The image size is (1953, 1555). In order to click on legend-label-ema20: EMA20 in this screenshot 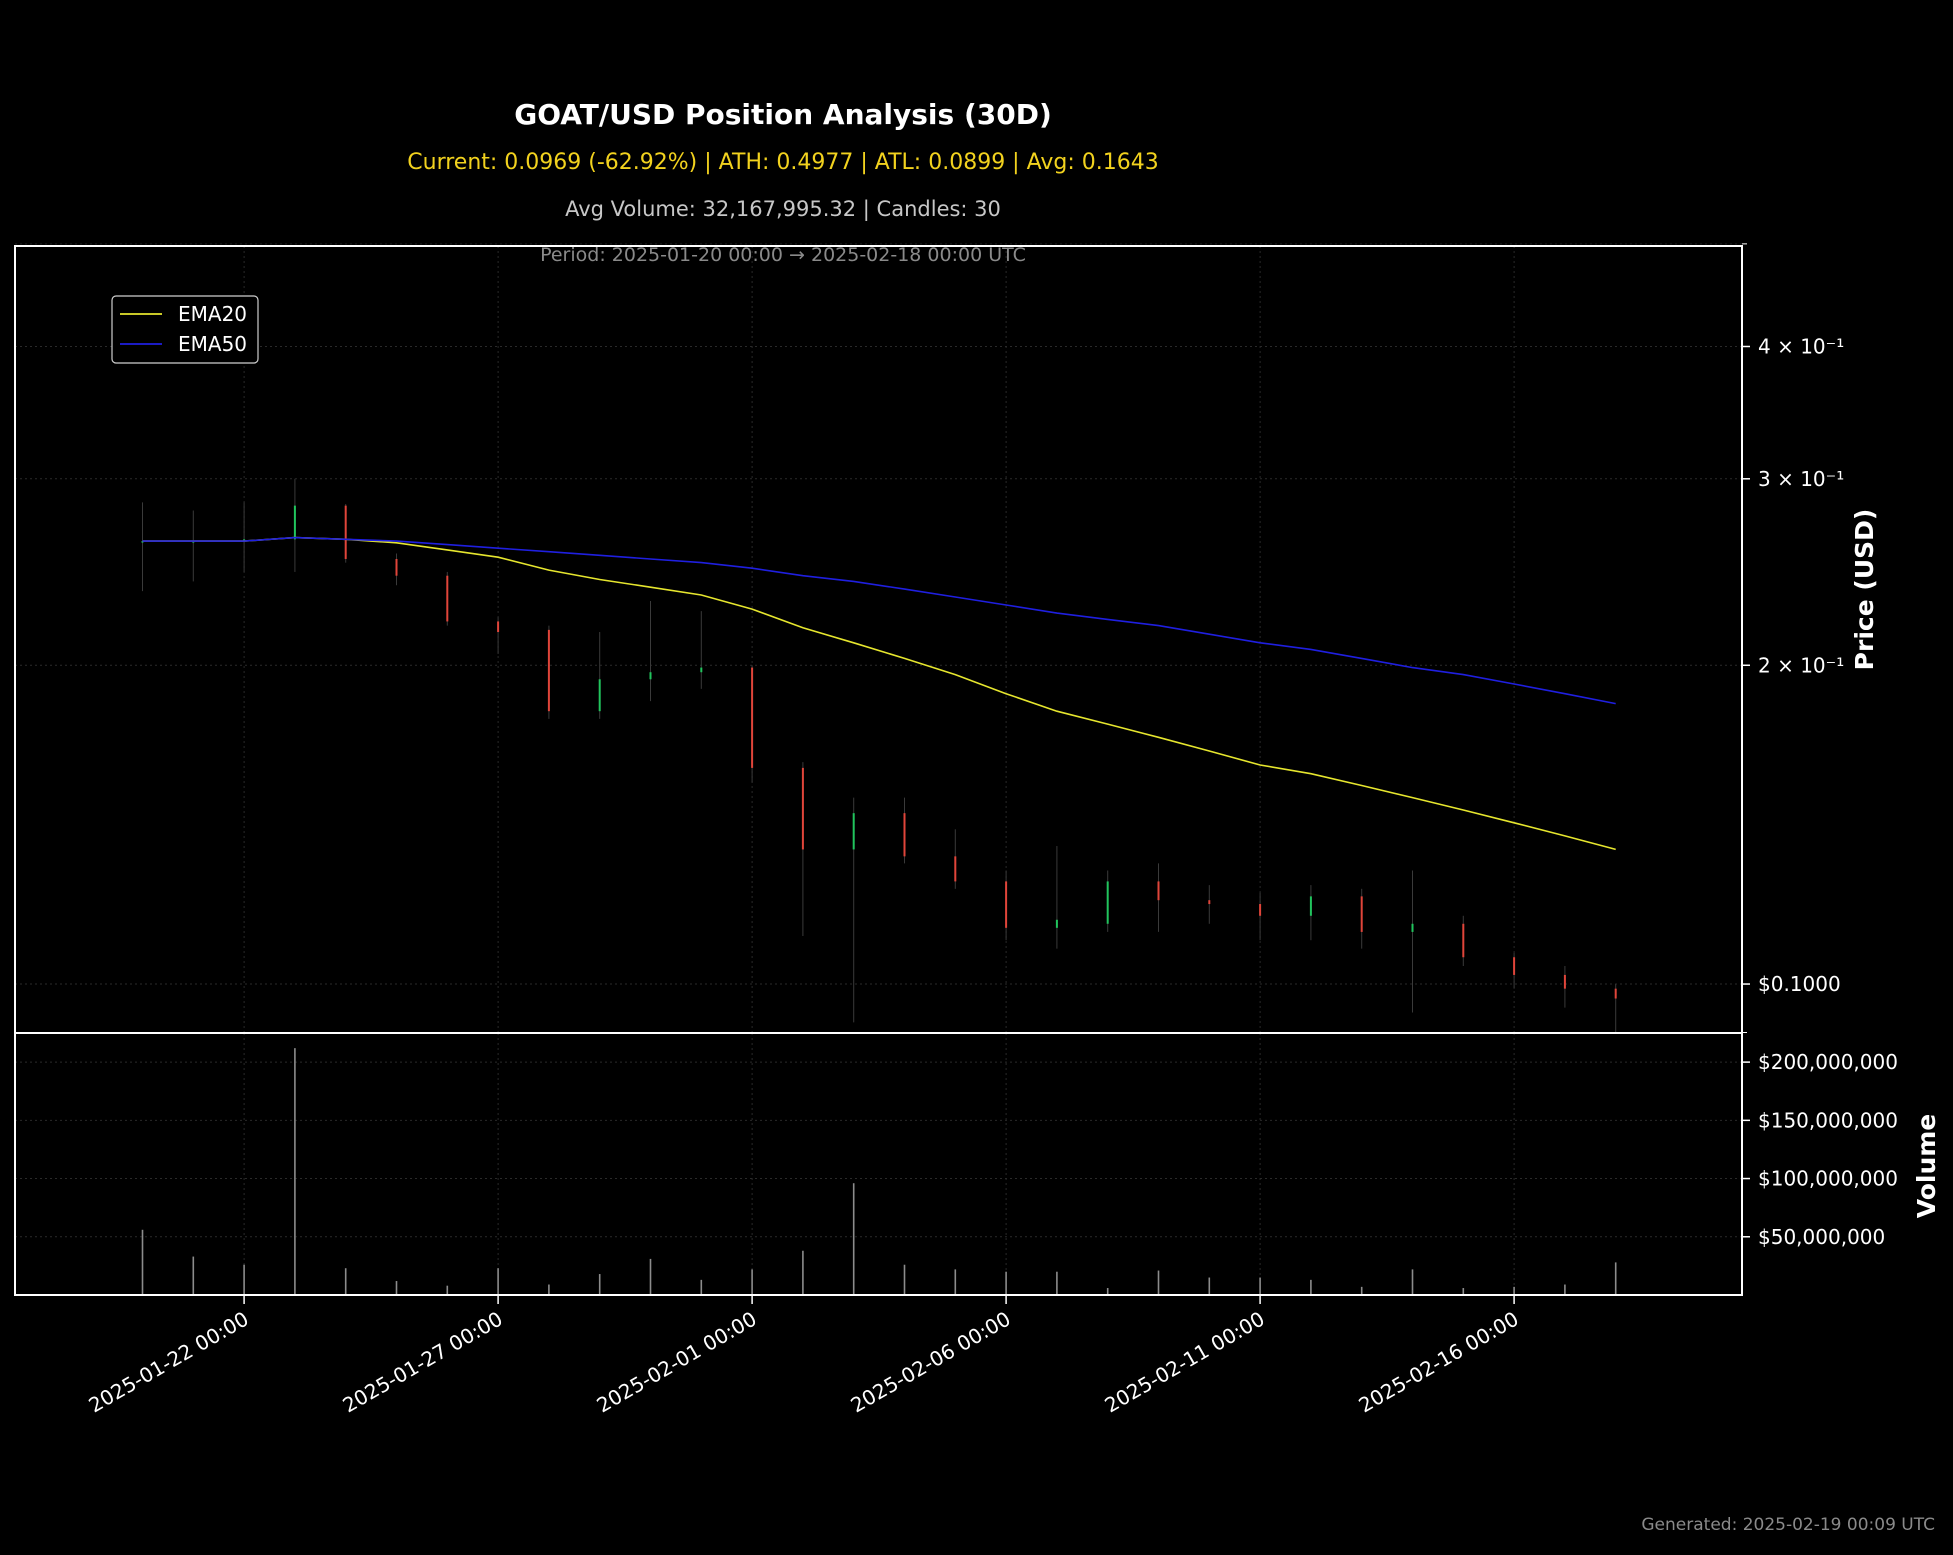, I will do `click(212, 314)`.